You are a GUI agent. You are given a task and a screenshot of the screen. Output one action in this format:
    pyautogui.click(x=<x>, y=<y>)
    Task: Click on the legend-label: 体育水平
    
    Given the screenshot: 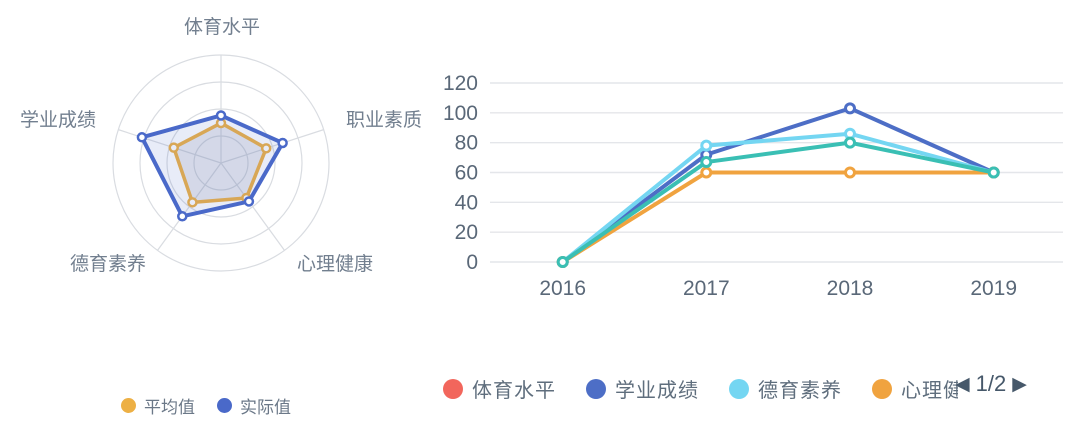 What is the action you would take?
    pyautogui.click(x=514, y=391)
    